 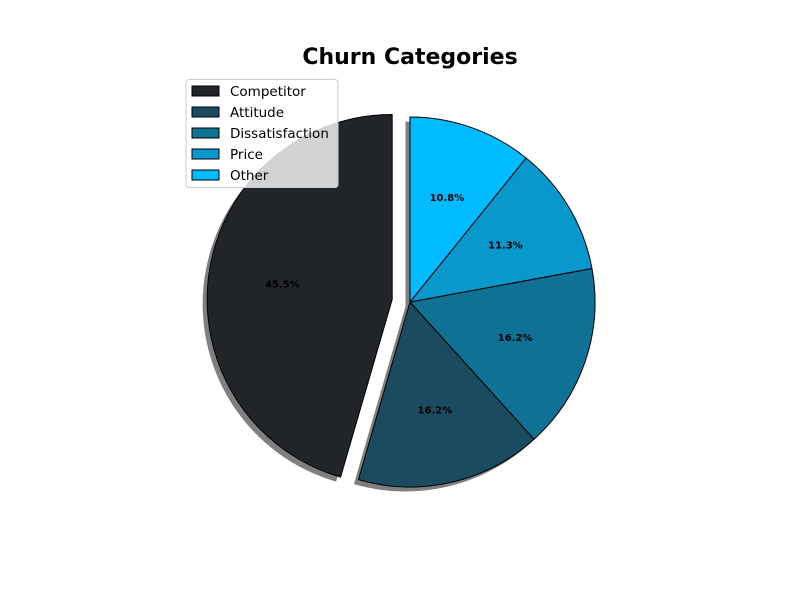 I want to click on slice-label-other: 10.8%, so click(x=447, y=198).